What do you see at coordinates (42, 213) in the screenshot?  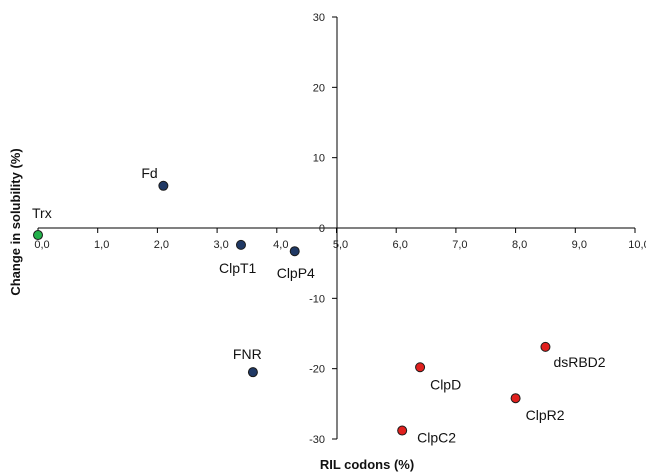 I see `point-label-trx: Trx` at bounding box center [42, 213].